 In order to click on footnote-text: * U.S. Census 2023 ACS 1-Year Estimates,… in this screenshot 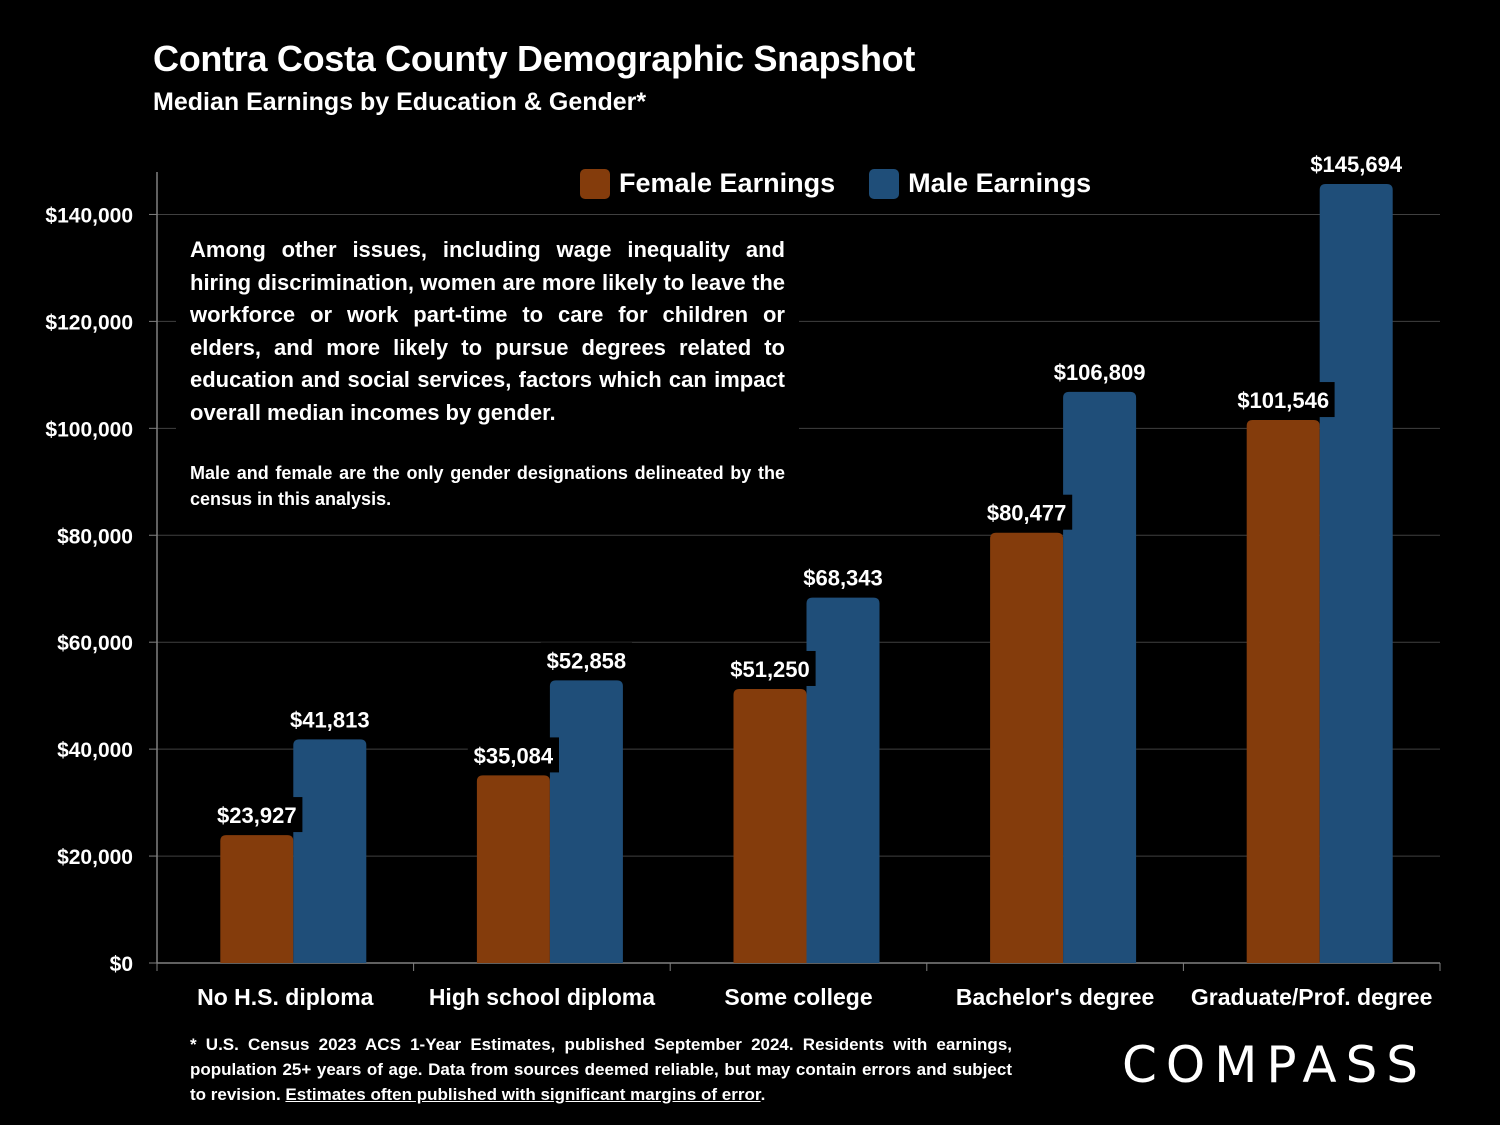, I will do `click(601, 1069)`.